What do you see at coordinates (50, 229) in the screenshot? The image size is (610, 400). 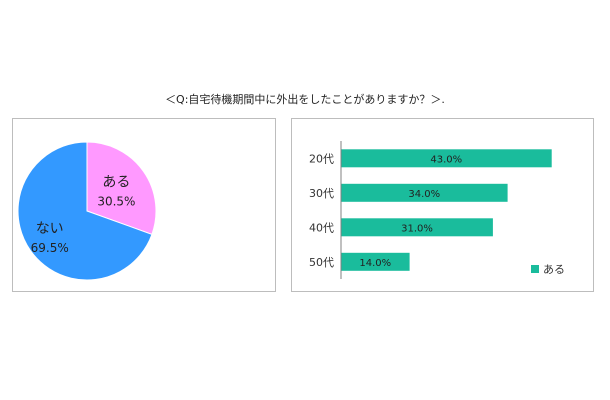 I see `pie-slice-label-1: ない` at bounding box center [50, 229].